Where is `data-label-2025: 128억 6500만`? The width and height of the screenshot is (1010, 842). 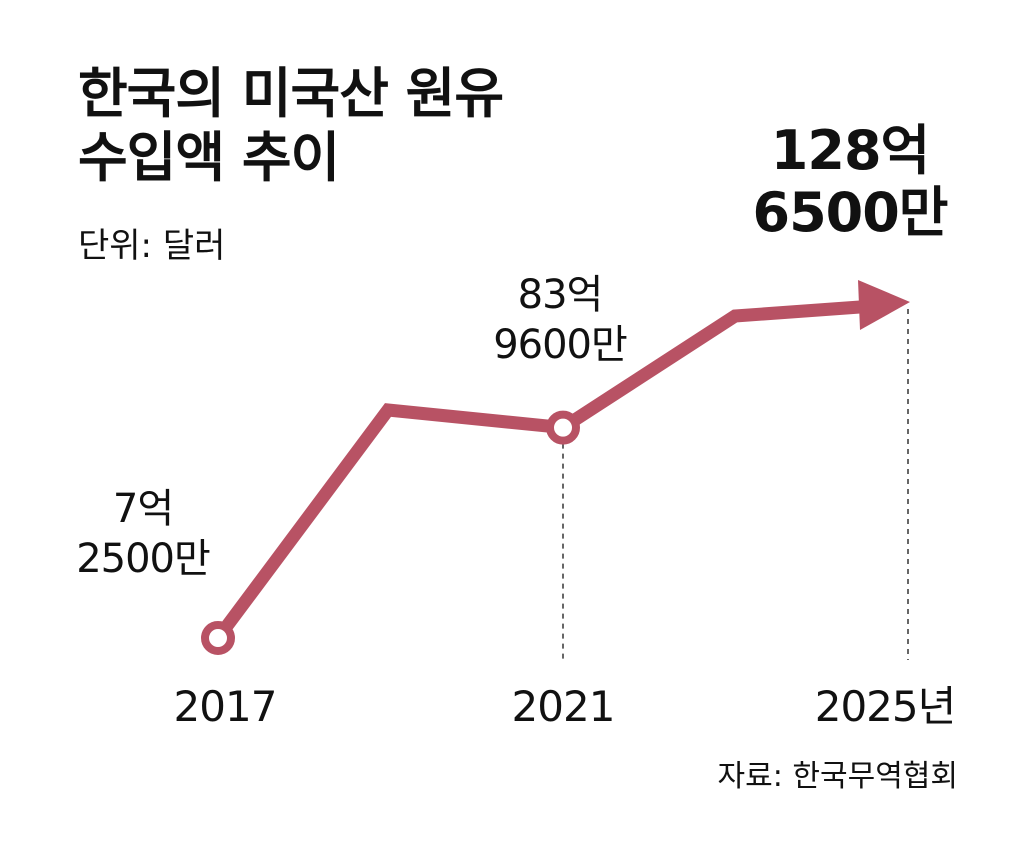 data-label-2025: 128억 6500만 is located at coordinates (850, 182).